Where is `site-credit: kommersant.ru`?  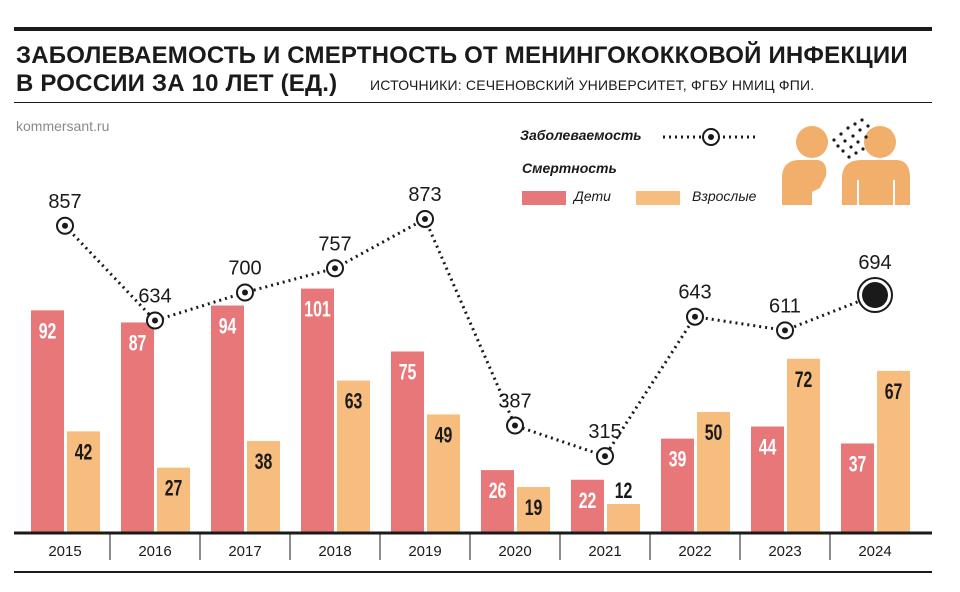 site-credit: kommersant.ru is located at coordinates (63, 126).